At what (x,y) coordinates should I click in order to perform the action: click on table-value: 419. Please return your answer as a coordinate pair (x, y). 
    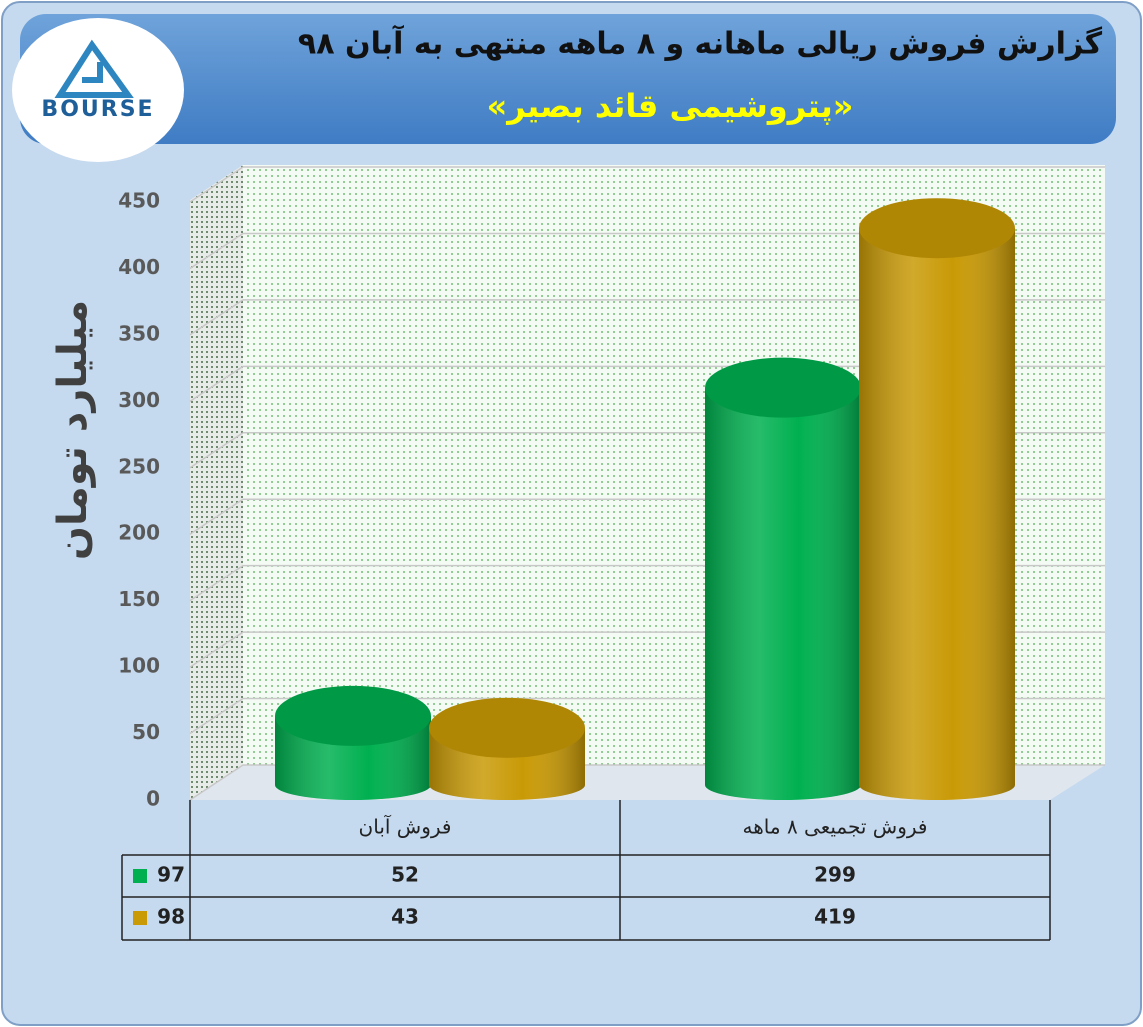
    Looking at the image, I should click on (835, 917).